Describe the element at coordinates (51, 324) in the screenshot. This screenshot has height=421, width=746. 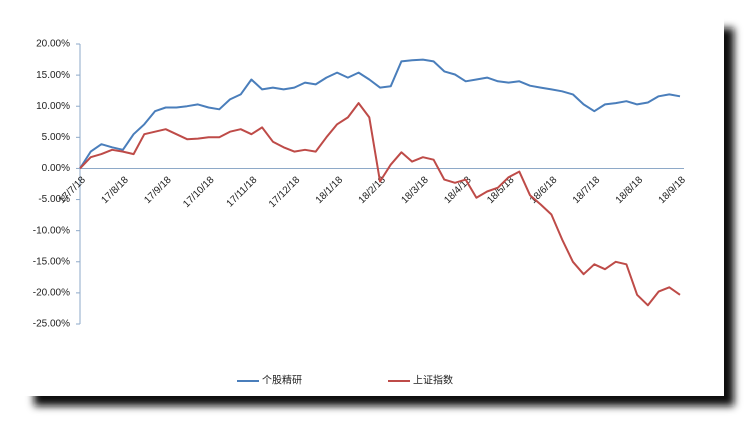
I see `y-tick-label: -25.00%` at that location.